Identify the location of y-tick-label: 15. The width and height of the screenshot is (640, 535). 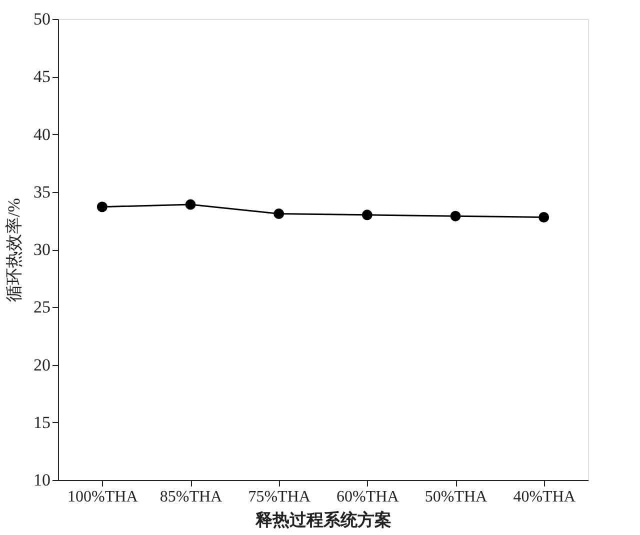
(42, 422).